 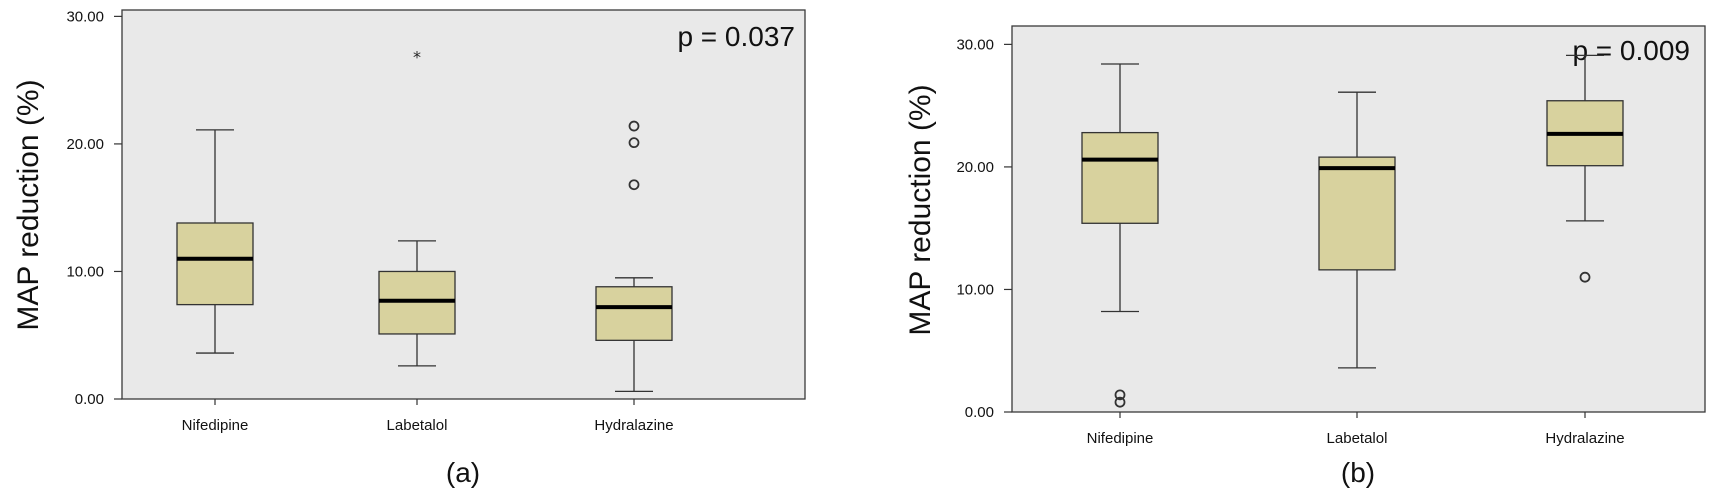 What do you see at coordinates (736, 36) in the screenshot?
I see `panel-a-p-value: p = 0.037` at bounding box center [736, 36].